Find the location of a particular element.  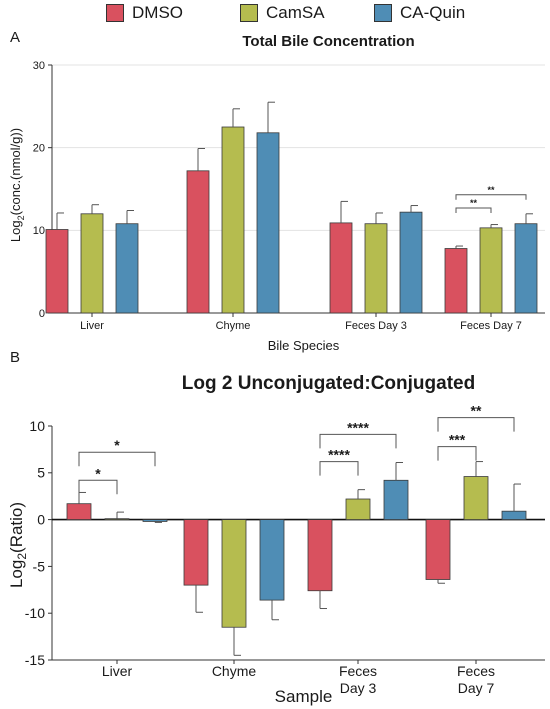

y-tick-label: -15 is located at coordinates (35, 660).